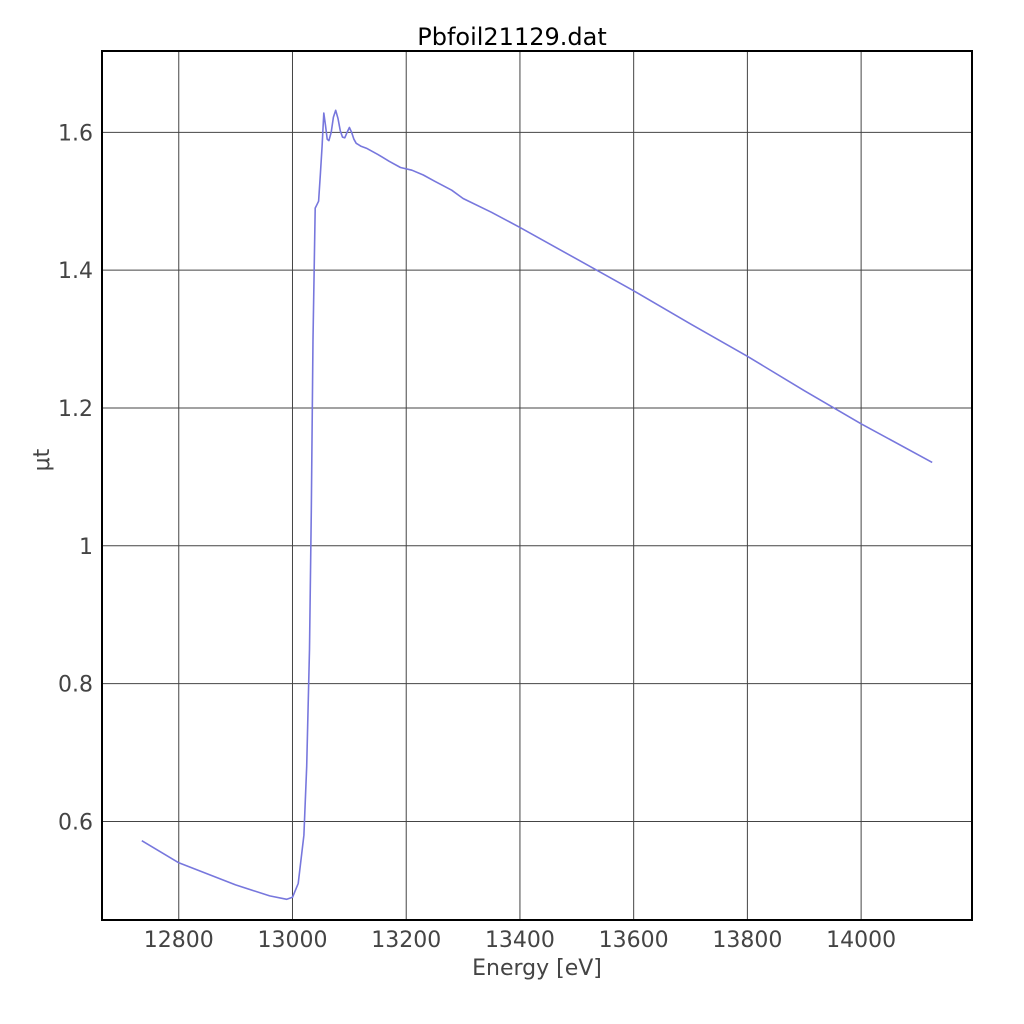 The width and height of the screenshot is (1024, 1024). I want to click on x-tick-label: 13400, so click(520, 940).